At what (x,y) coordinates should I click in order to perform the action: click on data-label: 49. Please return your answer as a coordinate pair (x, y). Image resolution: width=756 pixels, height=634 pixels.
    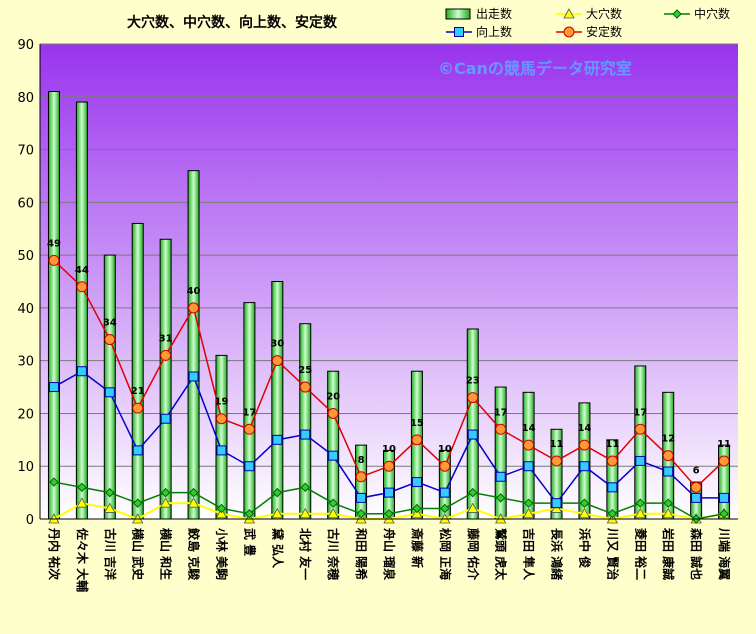
    Looking at the image, I should click on (54, 243).